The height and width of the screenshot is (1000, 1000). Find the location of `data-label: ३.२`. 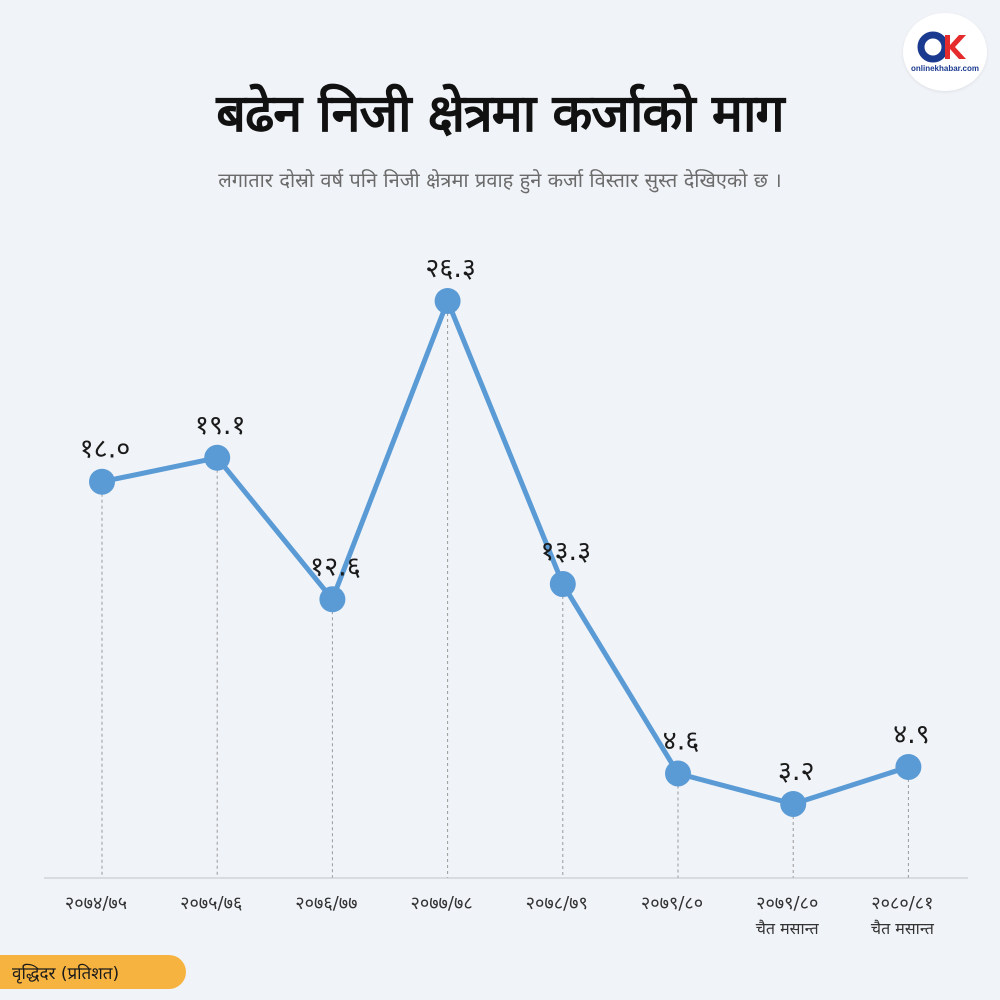

data-label: ३.२ is located at coordinates (796, 771).